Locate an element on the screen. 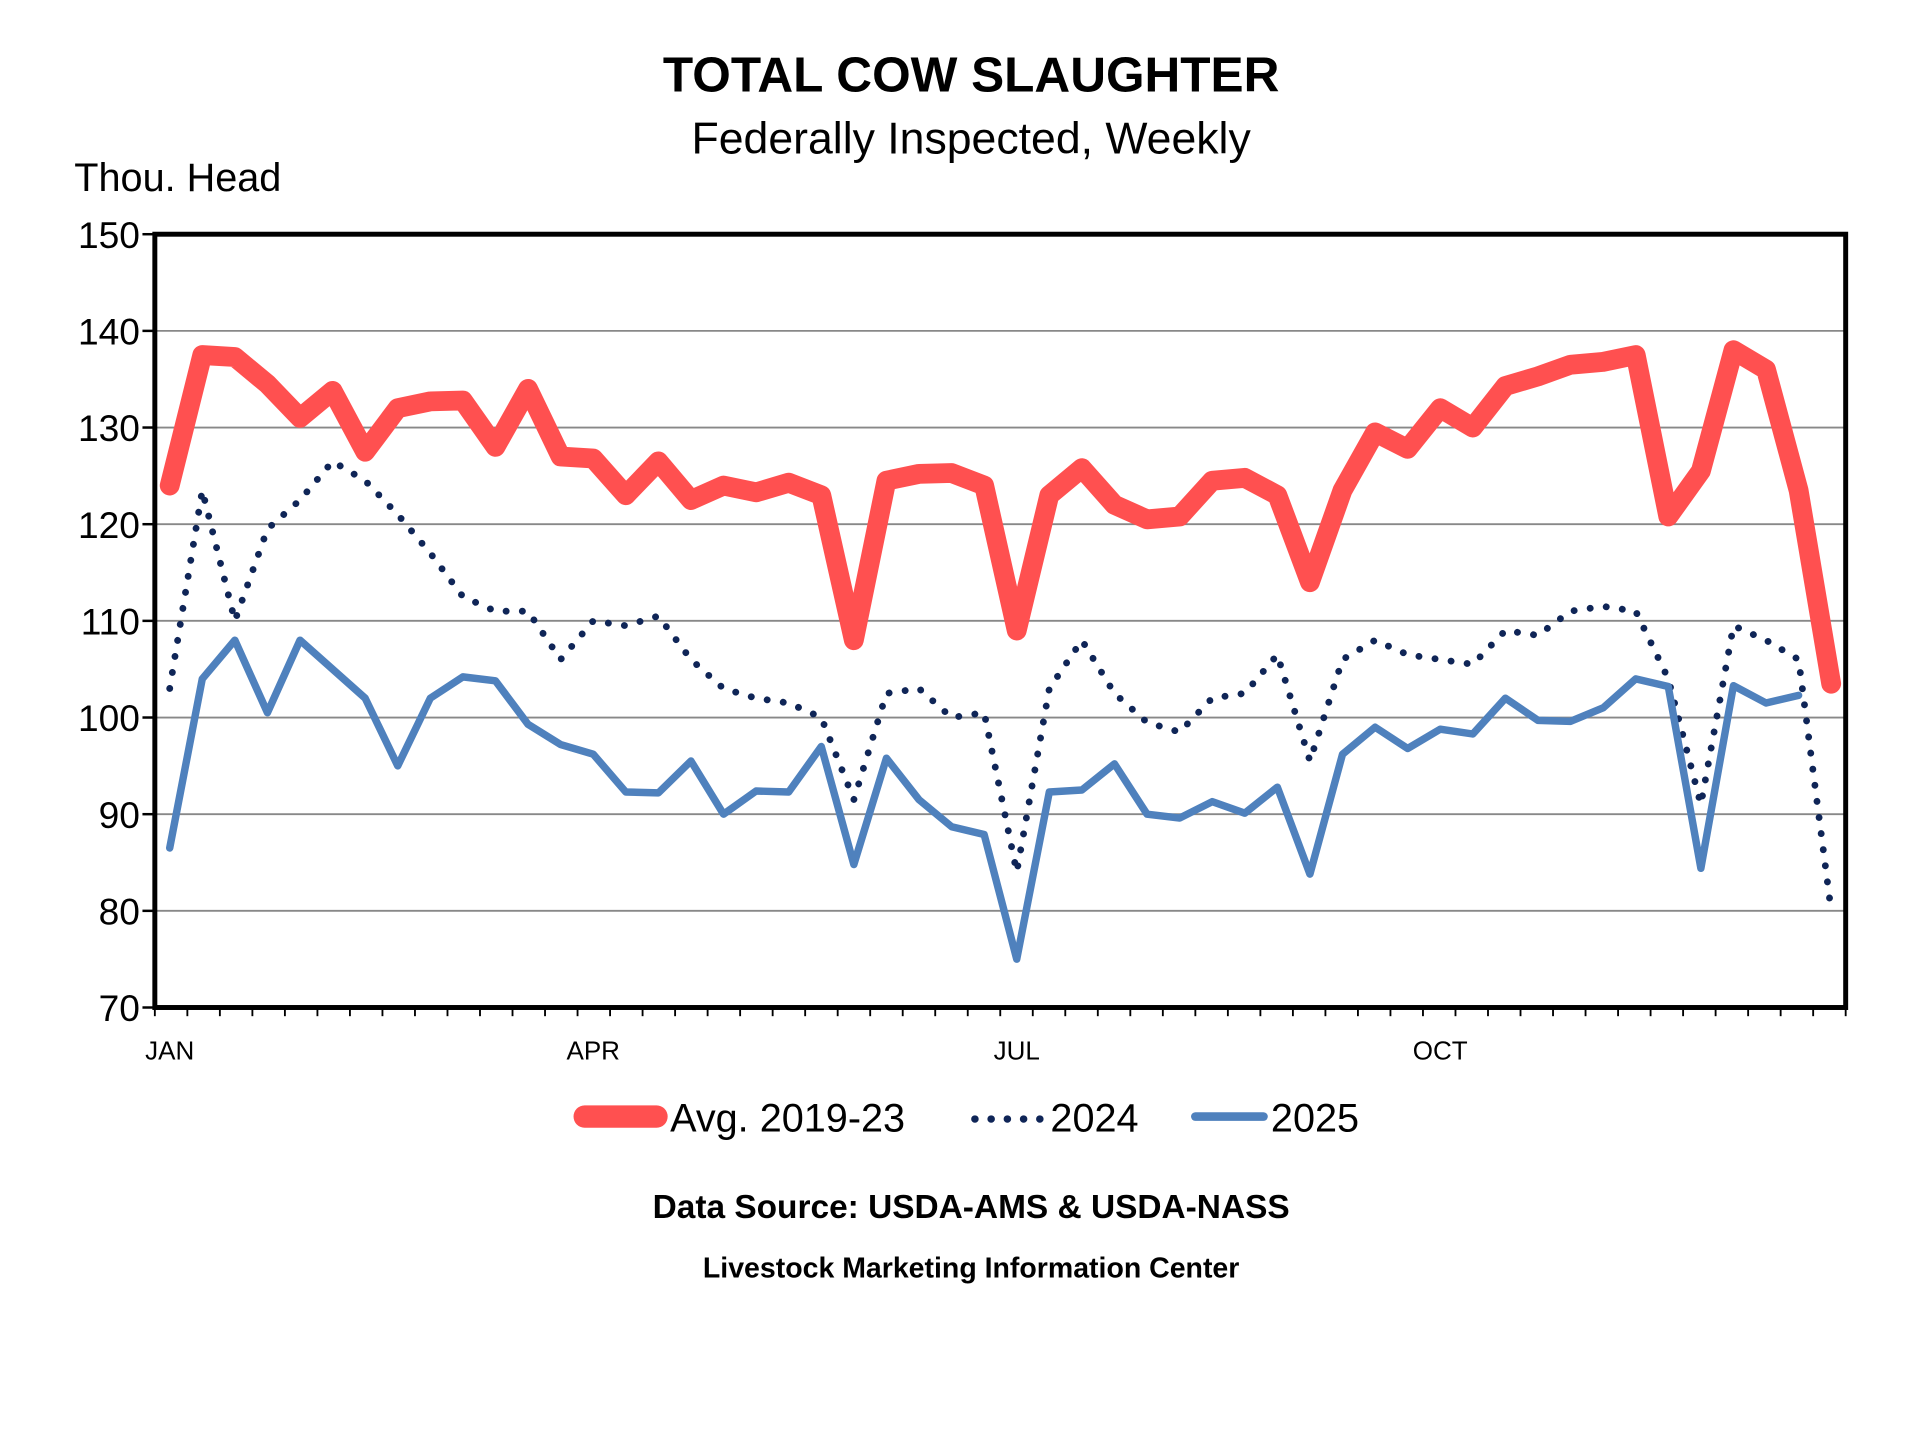 This screenshot has width=1920, height=1440. y-tick-label: 130 is located at coordinates (109, 428).